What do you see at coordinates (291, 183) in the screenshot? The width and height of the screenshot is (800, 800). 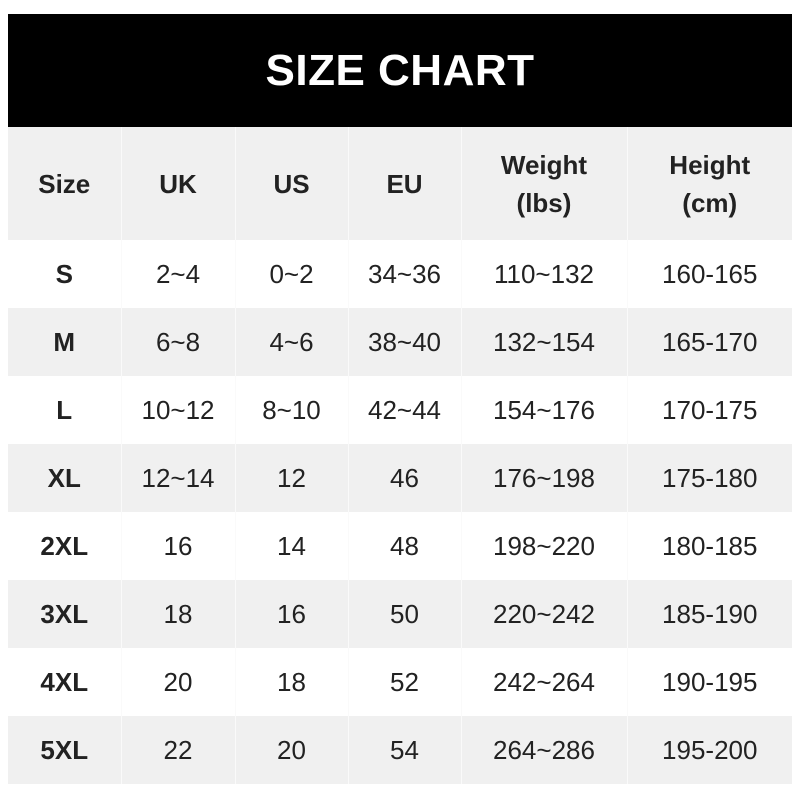 I see `column-header: US` at bounding box center [291, 183].